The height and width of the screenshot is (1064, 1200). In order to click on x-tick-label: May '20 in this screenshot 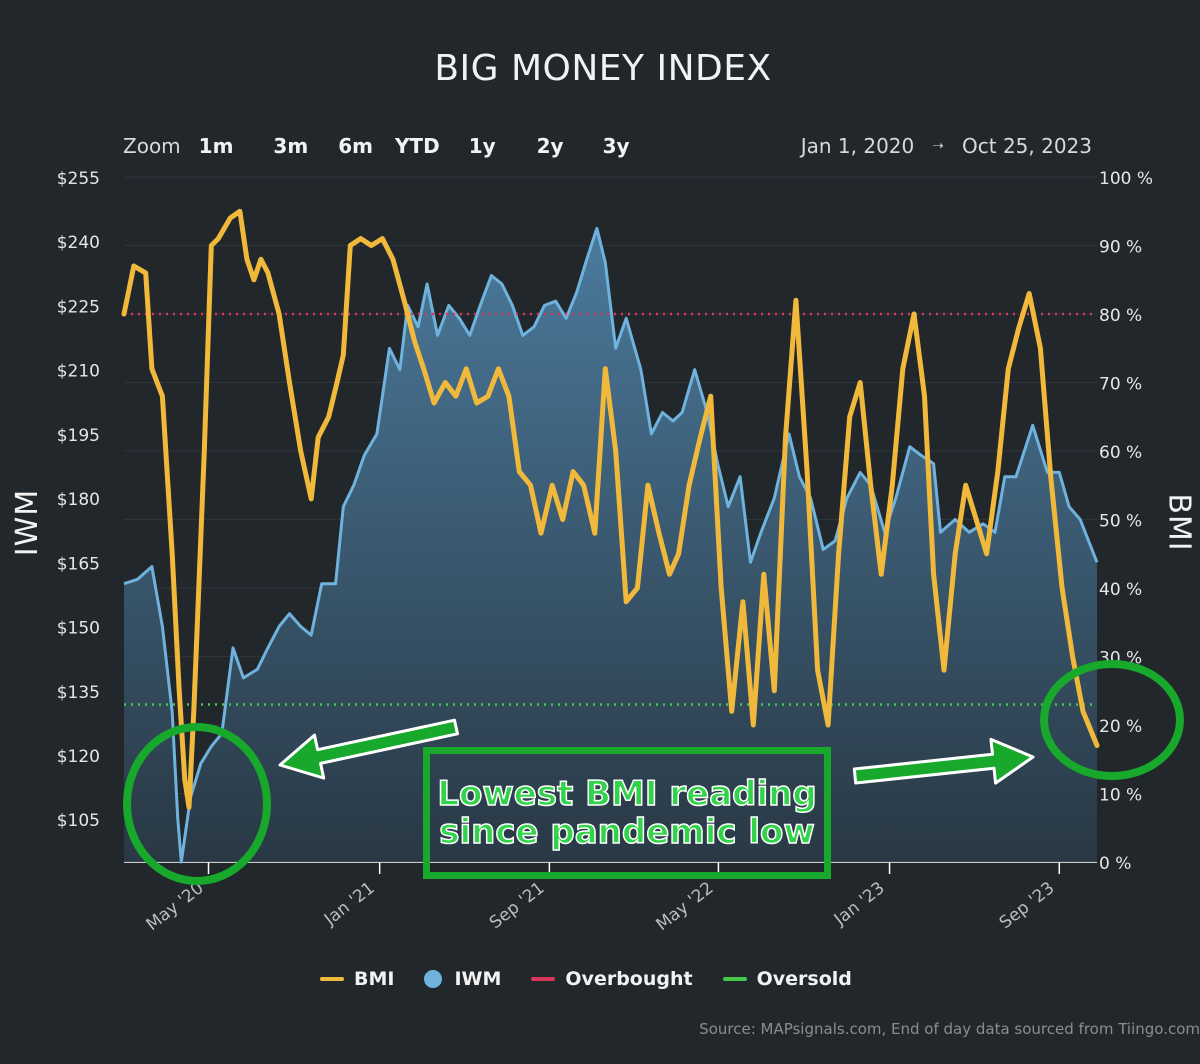, I will do `click(175, 906)`.